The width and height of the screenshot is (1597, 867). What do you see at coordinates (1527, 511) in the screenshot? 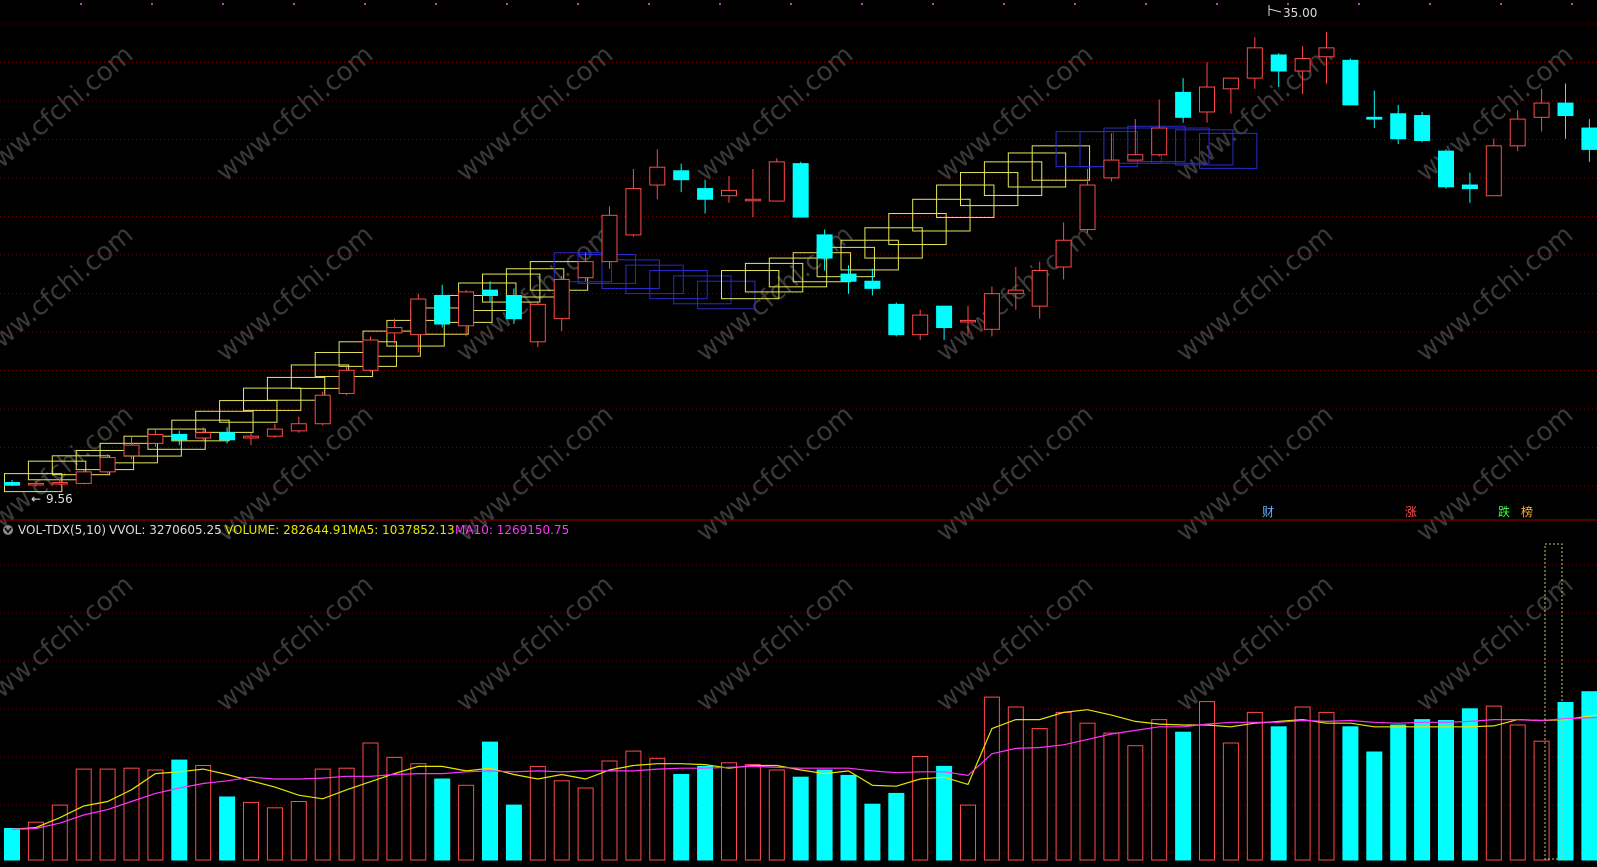
I see `event-marker-rank: 榜` at bounding box center [1527, 511].